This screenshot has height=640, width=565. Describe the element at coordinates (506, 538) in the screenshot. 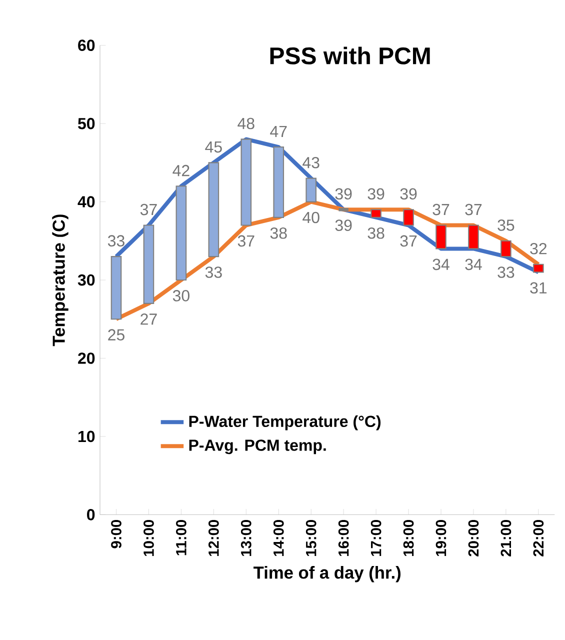

I see `x-tick-label: 21:00` at that location.